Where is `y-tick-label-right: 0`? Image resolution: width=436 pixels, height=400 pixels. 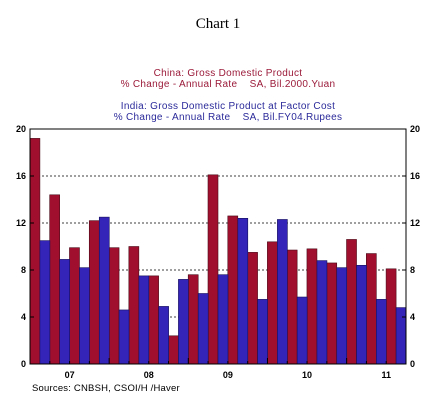 y-tick-label-right: 0 is located at coordinates (412, 364).